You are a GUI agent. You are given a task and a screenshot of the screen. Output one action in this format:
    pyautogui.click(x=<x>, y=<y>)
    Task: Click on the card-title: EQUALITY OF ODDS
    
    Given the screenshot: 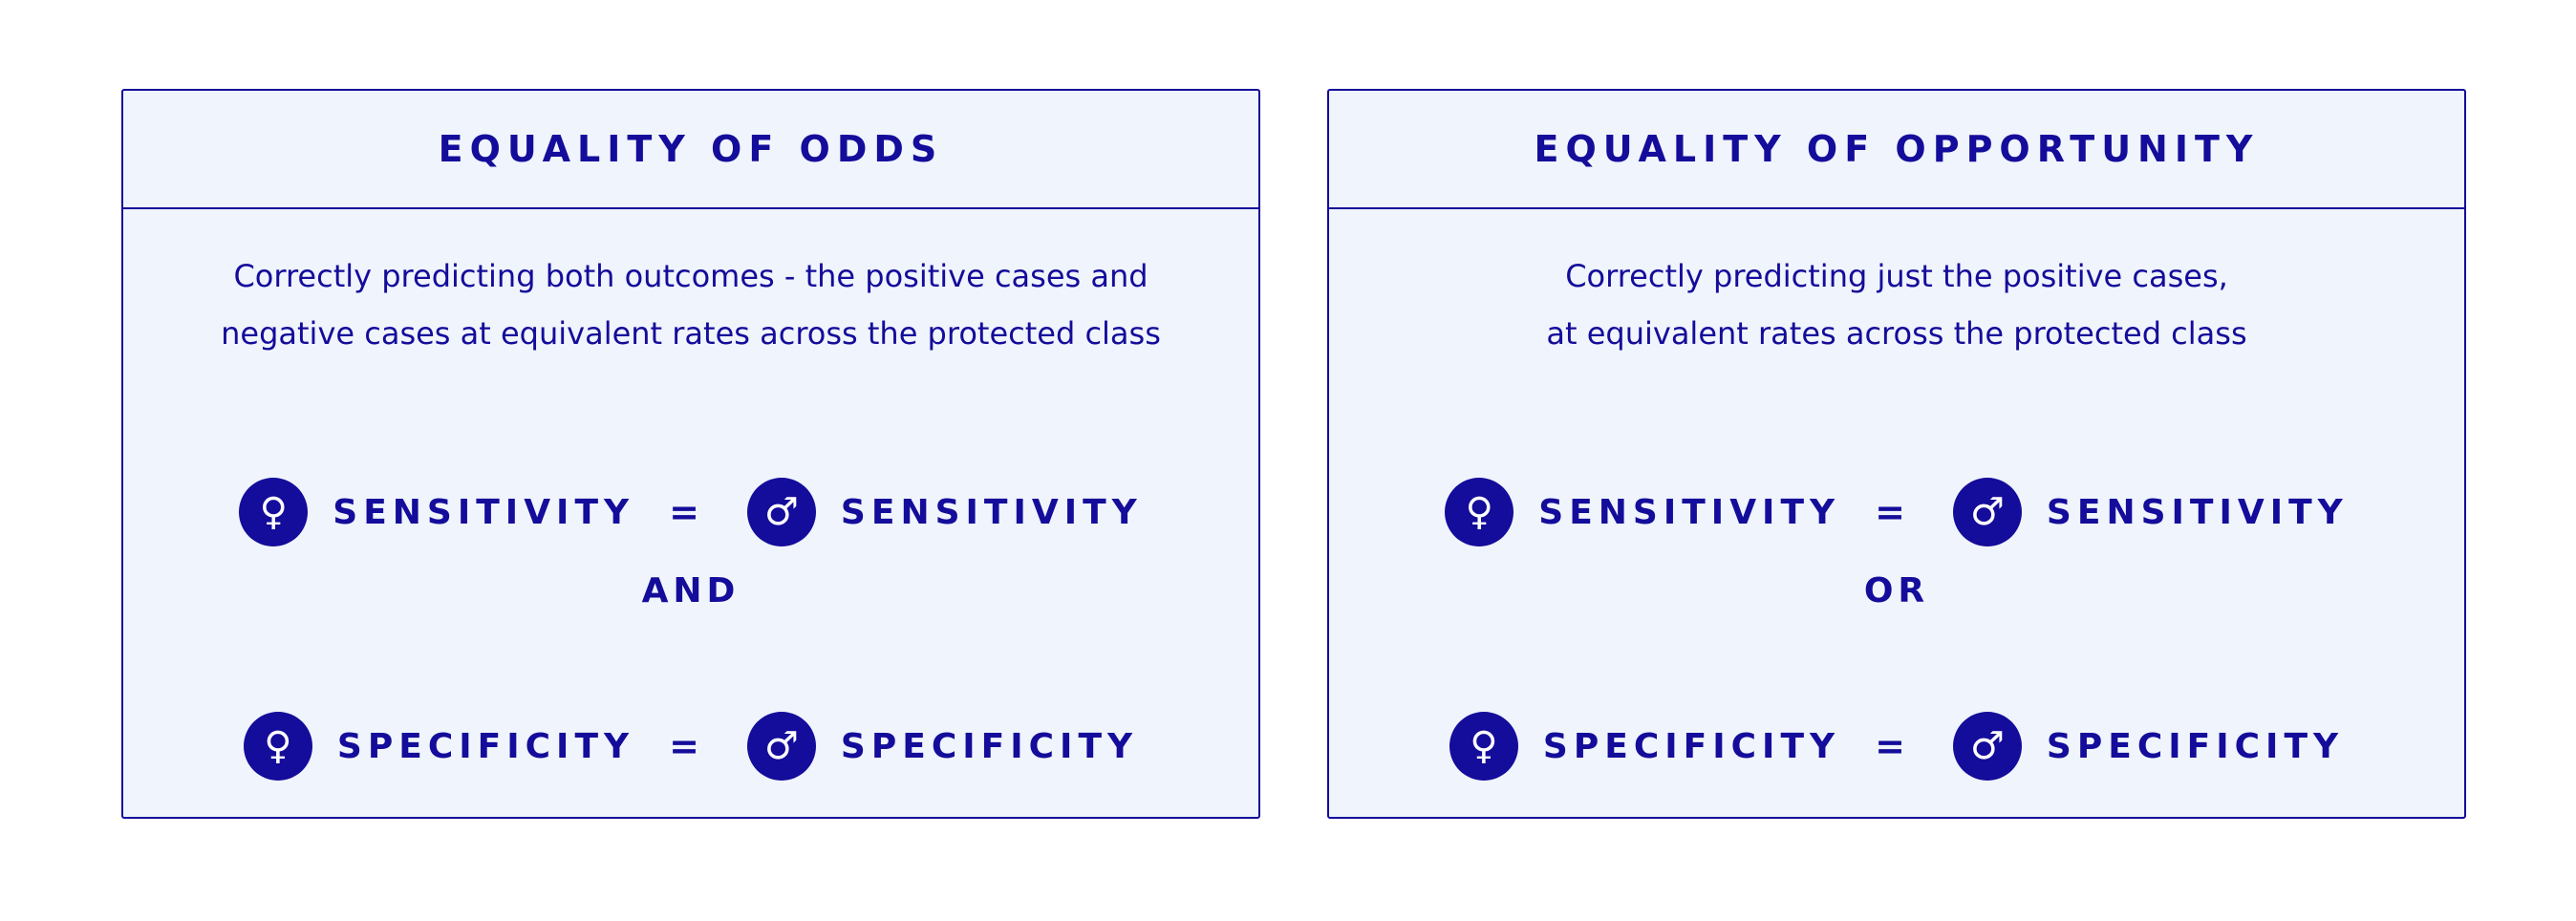 What is the action you would take?
    pyautogui.click(x=691, y=149)
    